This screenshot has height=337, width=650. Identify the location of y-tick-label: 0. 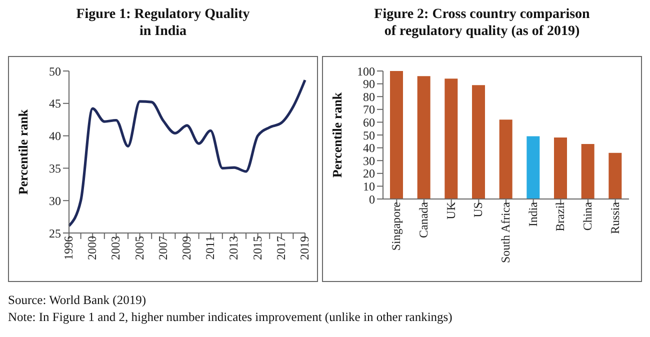
(372, 199).